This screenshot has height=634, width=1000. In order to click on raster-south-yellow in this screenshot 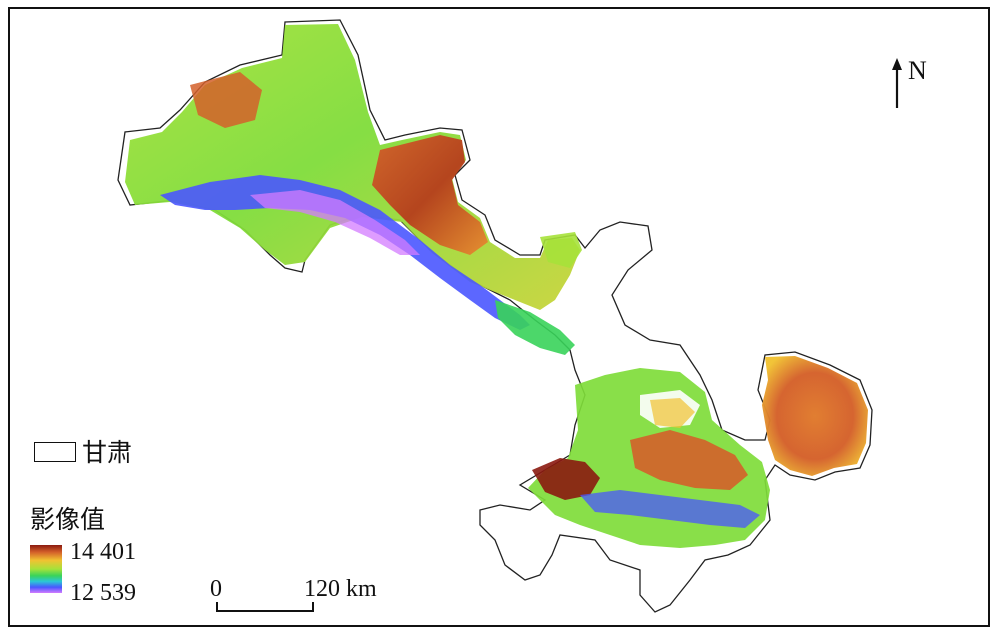, I will do `click(672, 413)`.